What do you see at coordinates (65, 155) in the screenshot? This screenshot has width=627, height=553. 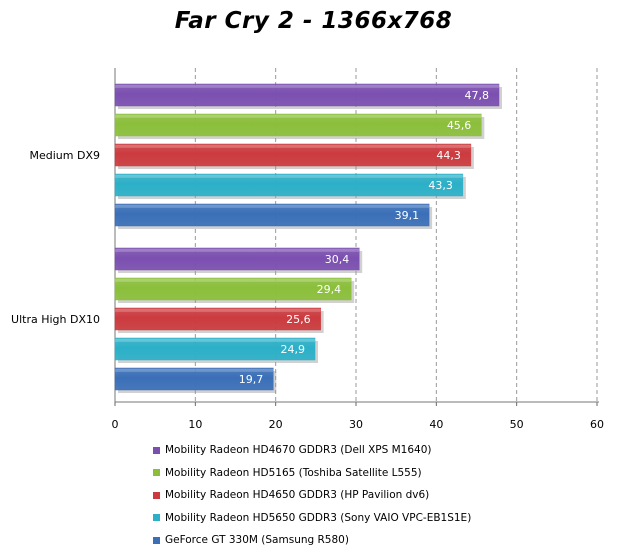 I see `category-label: Medium DX9` at bounding box center [65, 155].